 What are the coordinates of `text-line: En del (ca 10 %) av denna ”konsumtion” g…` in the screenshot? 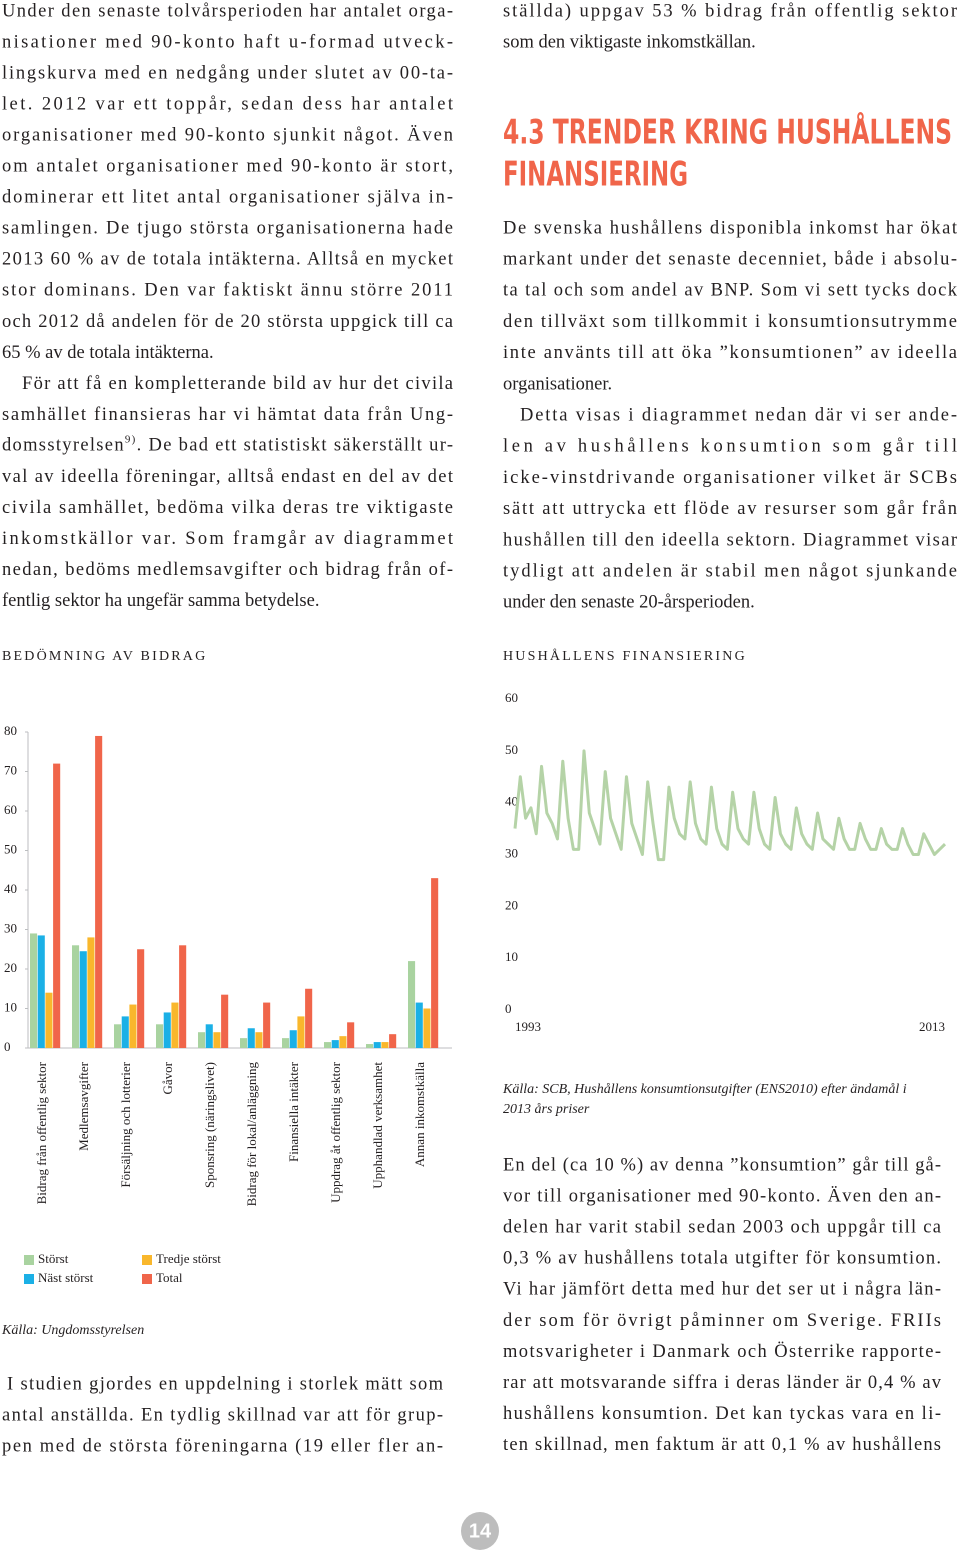 It's located at (722, 1165).